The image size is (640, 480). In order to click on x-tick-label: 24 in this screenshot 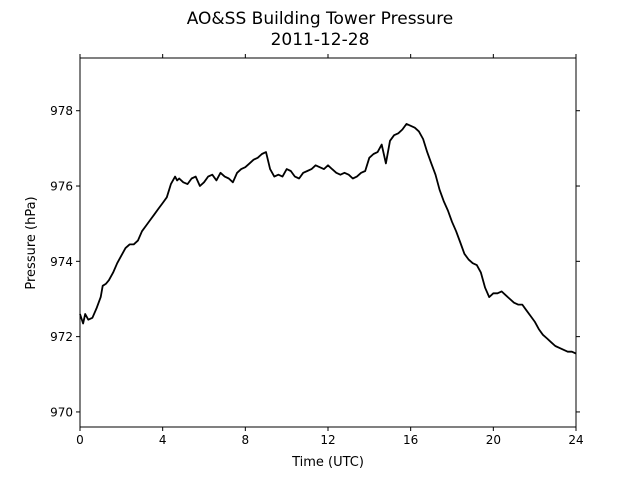, I will do `click(575, 440)`.